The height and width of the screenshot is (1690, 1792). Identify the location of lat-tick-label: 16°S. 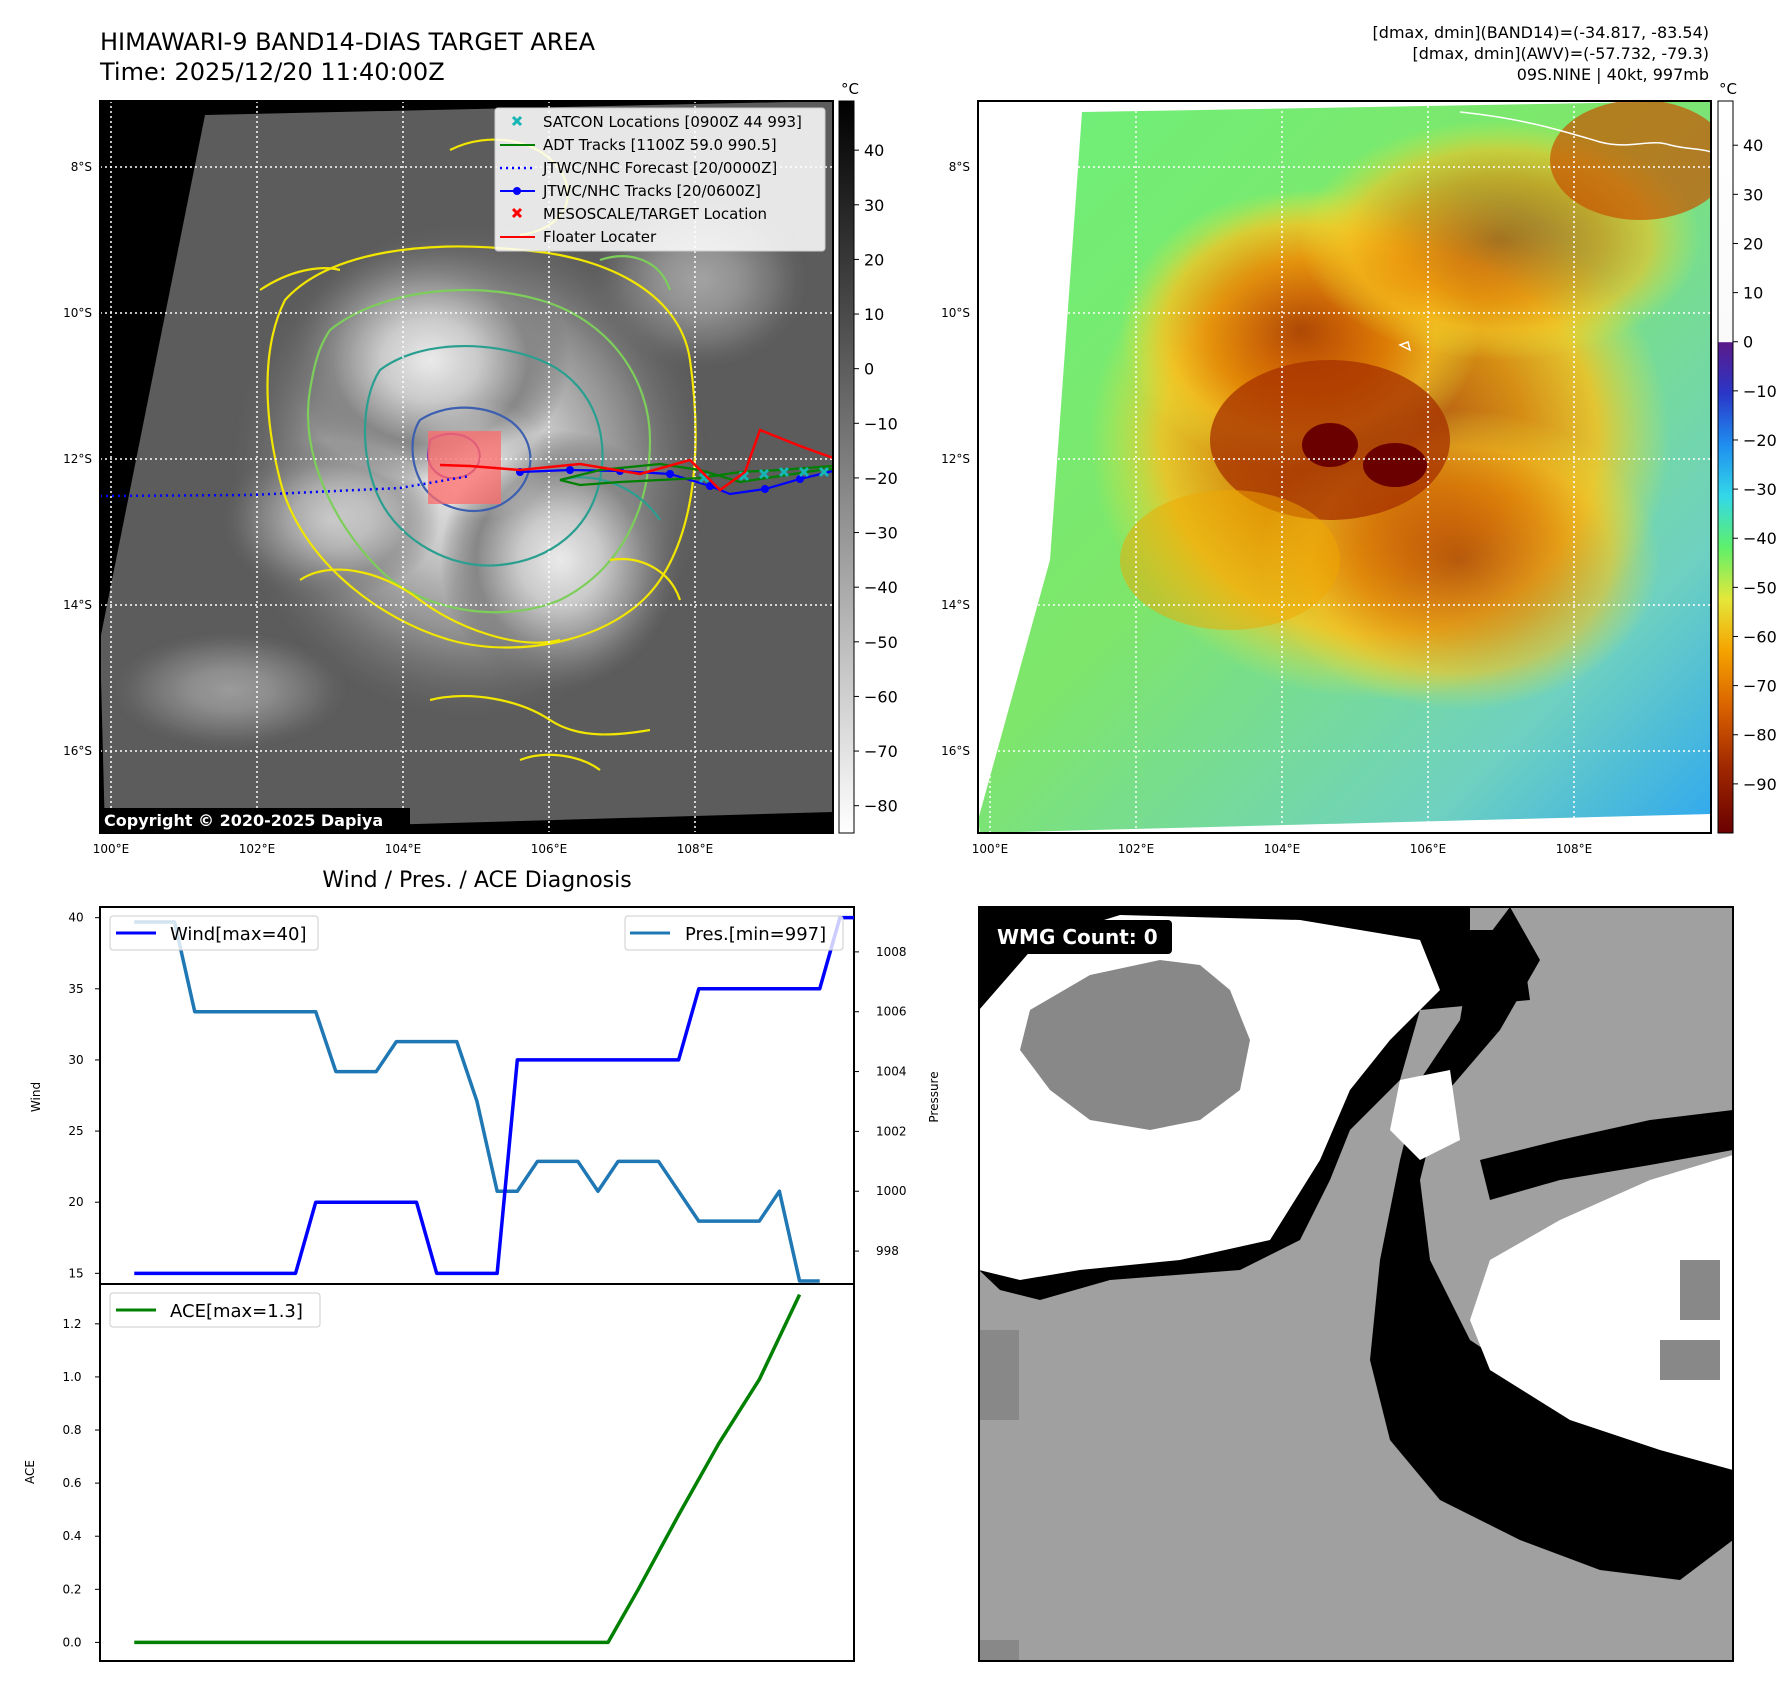
(77, 751).